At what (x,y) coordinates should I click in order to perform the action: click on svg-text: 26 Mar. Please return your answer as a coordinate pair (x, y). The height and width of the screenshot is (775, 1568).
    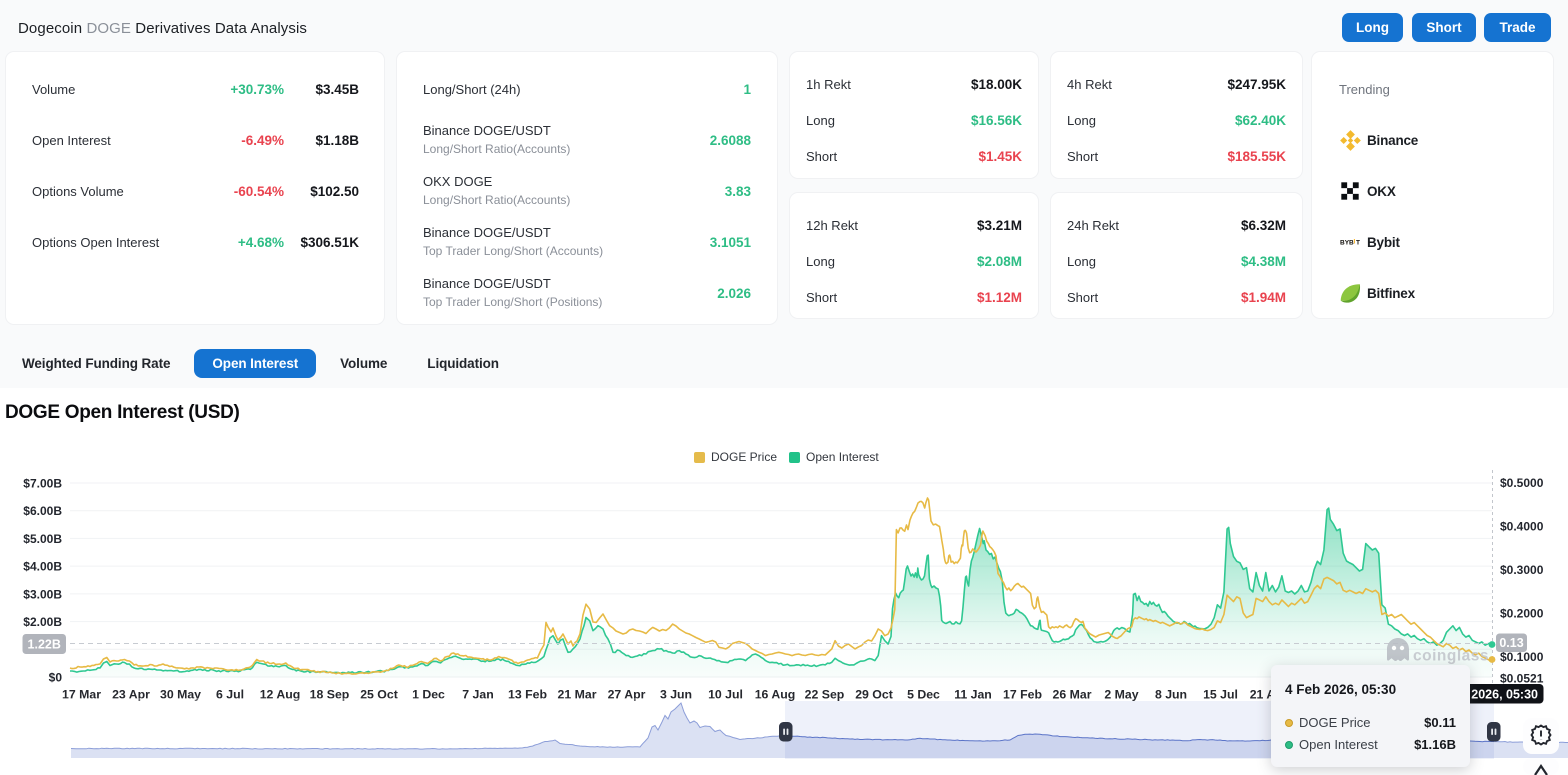
    Looking at the image, I should click on (1072, 695).